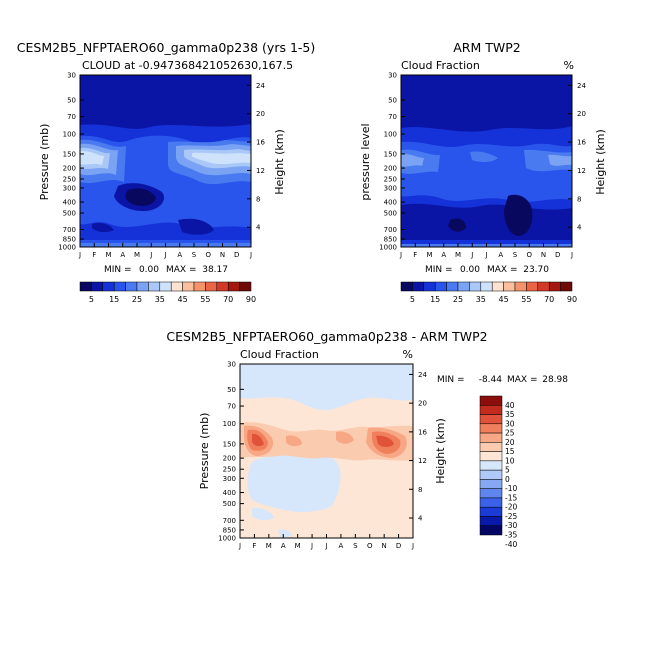 The width and height of the screenshot is (654, 654). I want to click on panel-diff-min-label: MIN =, so click(451, 380).